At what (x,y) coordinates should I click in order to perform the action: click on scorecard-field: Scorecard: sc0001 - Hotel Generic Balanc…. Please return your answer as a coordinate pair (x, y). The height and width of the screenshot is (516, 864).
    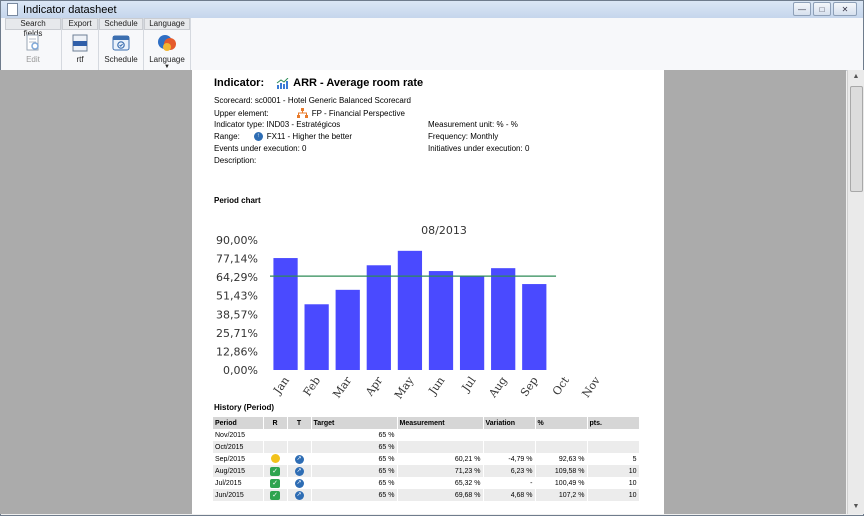
    Looking at the image, I should click on (312, 100).